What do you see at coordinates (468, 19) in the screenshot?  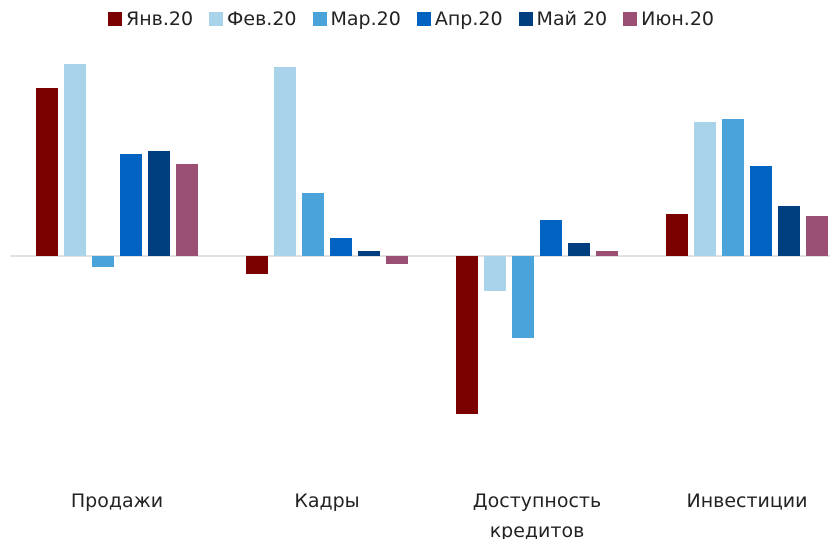 I see `legend-label: Апр.20` at bounding box center [468, 19].